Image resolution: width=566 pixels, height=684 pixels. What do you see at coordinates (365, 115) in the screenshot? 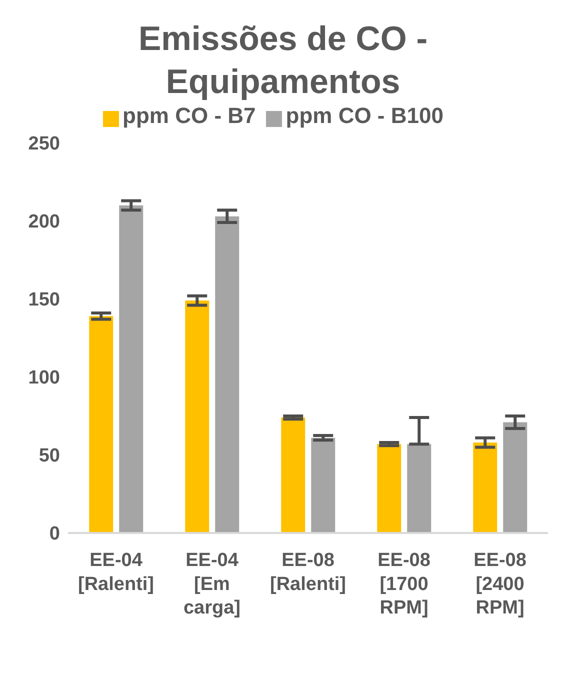
I see `legend-label: ppm CO - B100` at bounding box center [365, 115].